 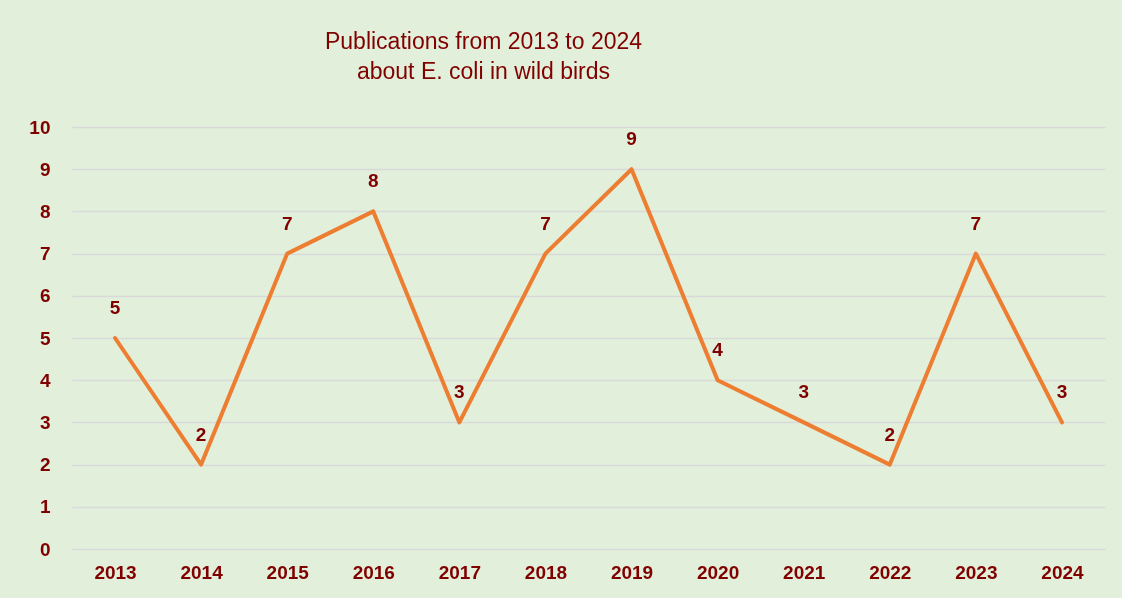 I want to click on y-tick-label: 0, so click(x=45, y=549).